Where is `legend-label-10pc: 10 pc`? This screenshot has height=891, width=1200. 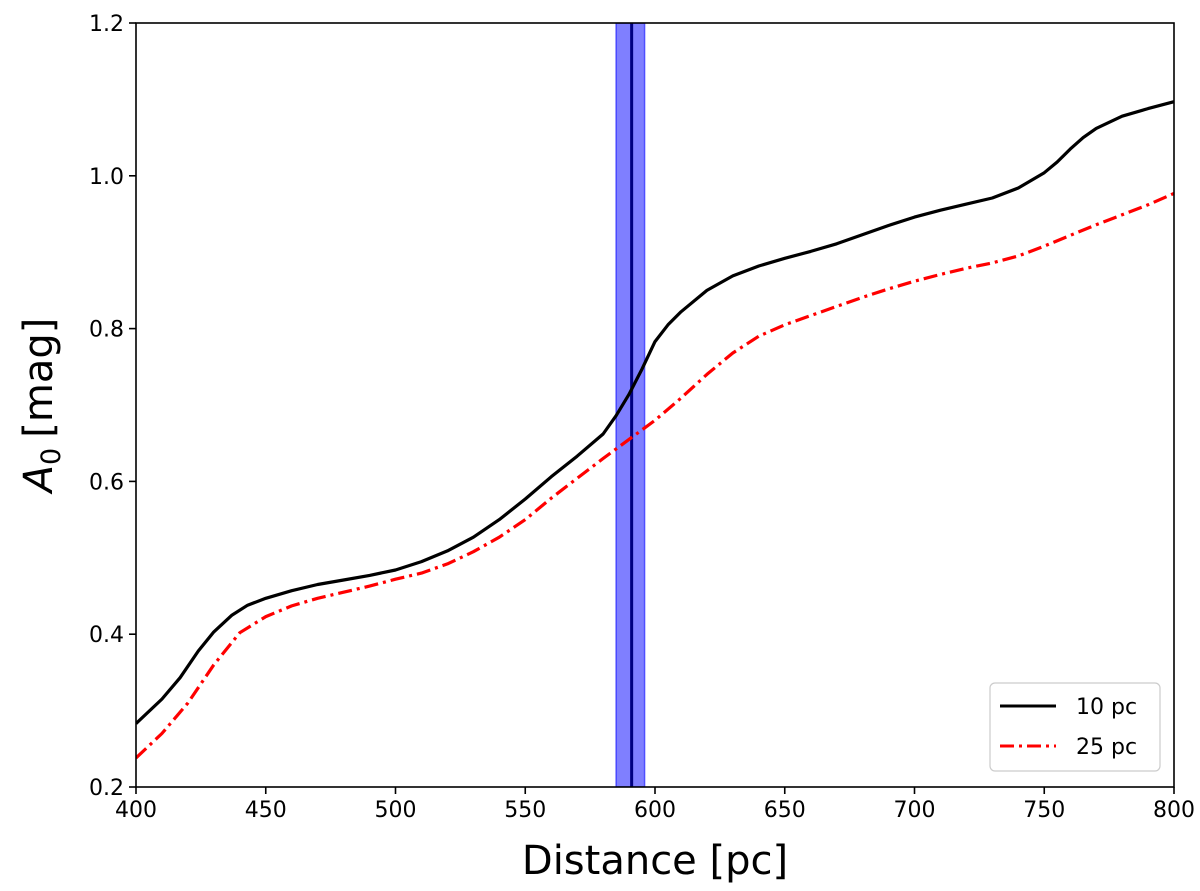 legend-label-10pc: 10 pc is located at coordinates (1106, 707).